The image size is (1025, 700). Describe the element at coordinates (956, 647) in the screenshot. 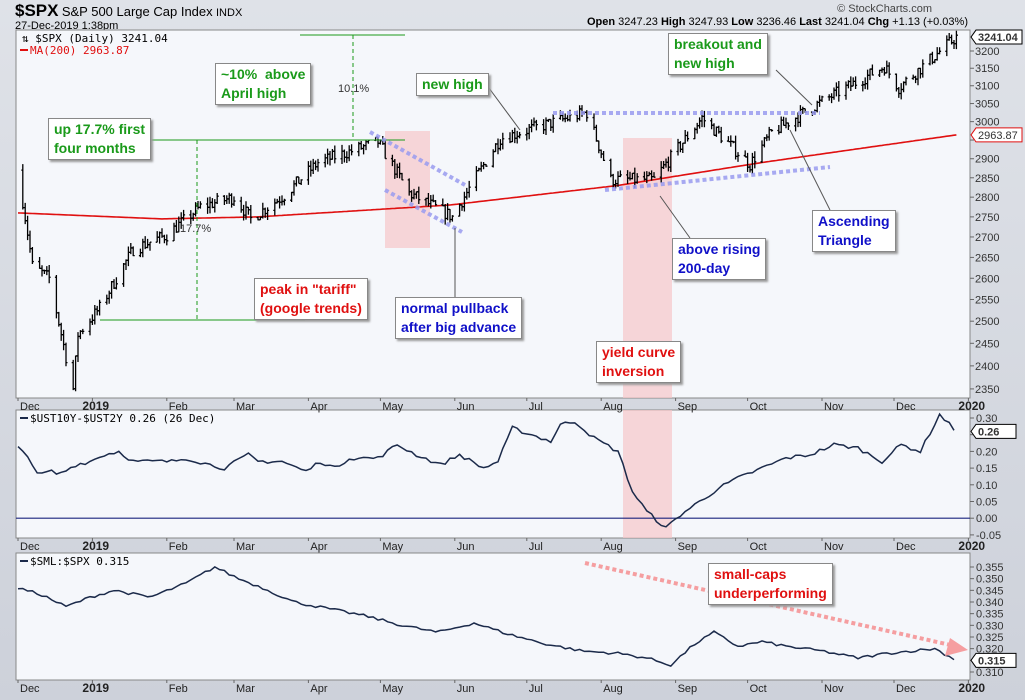

I see `underperformance-arrowhead` at that location.